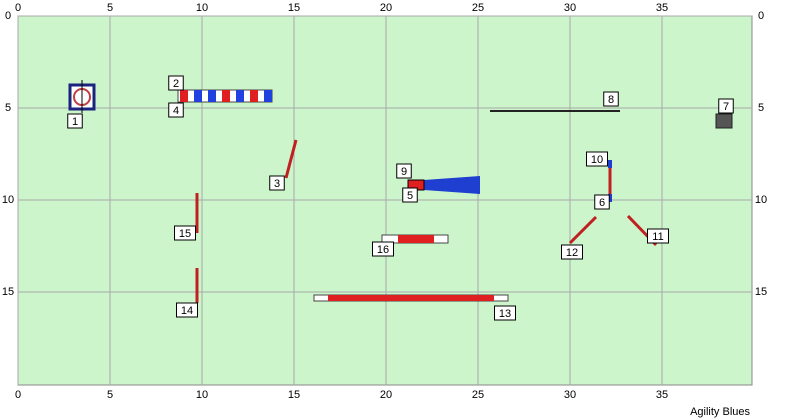  I want to click on marker-label: 5, so click(410, 196).